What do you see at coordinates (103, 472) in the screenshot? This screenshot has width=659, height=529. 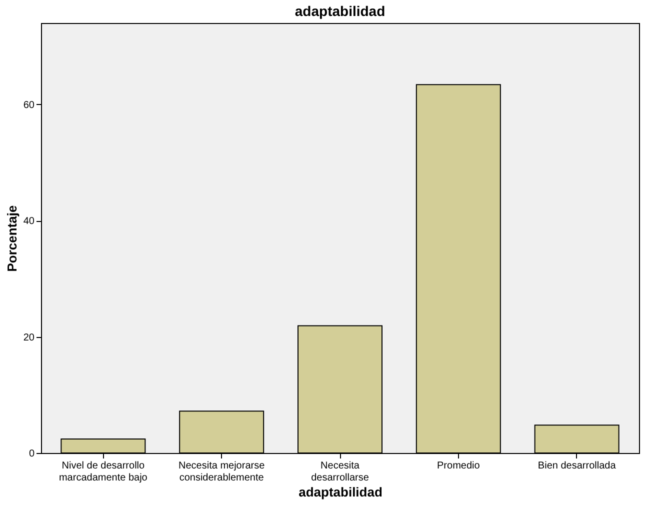 I see `x-tick-label: Nivel de desarrollo marcadamente bajo` at bounding box center [103, 472].